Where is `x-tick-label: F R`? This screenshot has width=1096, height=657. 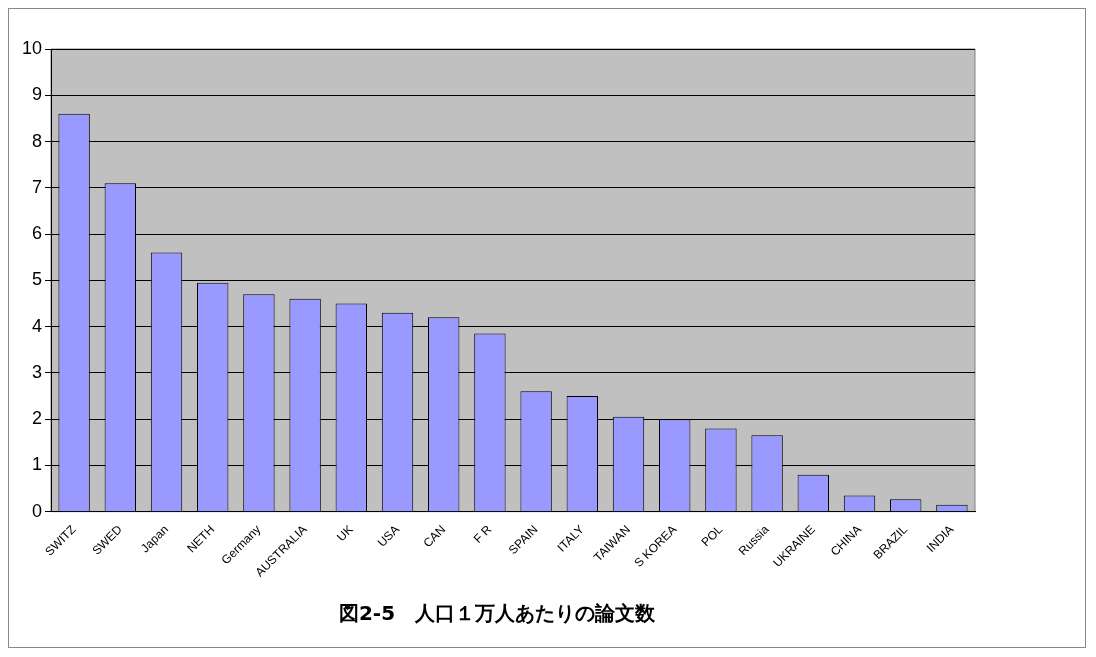 x-tick-label: F R is located at coordinates (482, 534).